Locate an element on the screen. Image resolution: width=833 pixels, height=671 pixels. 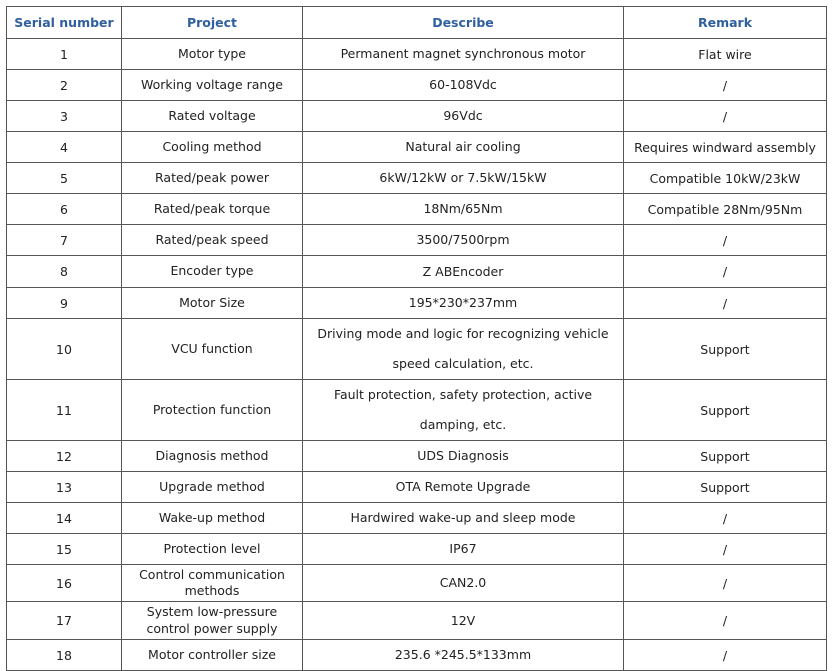
cell-text: Rated/peak torque is located at coordinates (212, 208).